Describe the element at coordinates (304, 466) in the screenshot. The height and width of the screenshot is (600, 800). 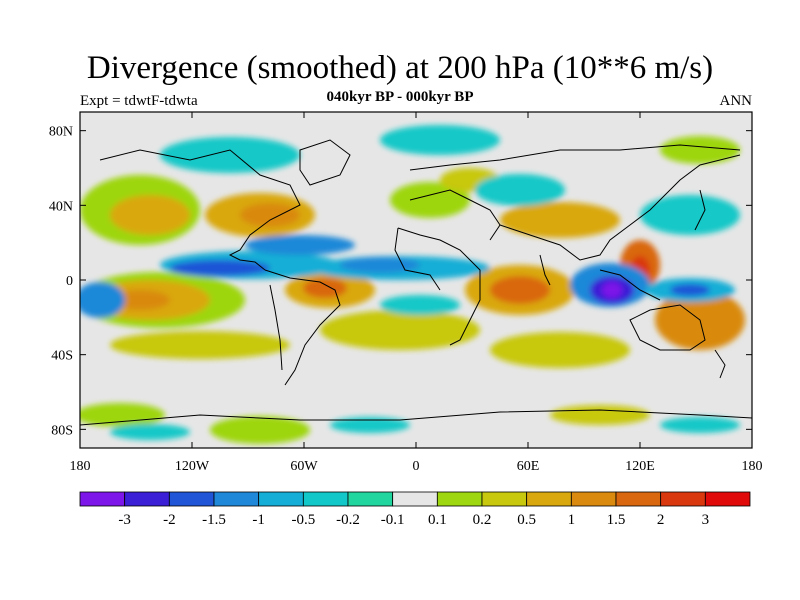
I see `x-tick-label: 60W` at that location.